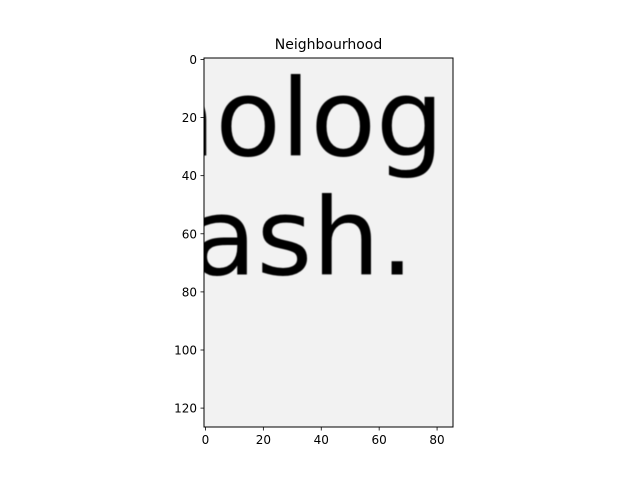  What do you see at coordinates (321, 440) in the screenshot?
I see `x-tick-label: 40` at bounding box center [321, 440].